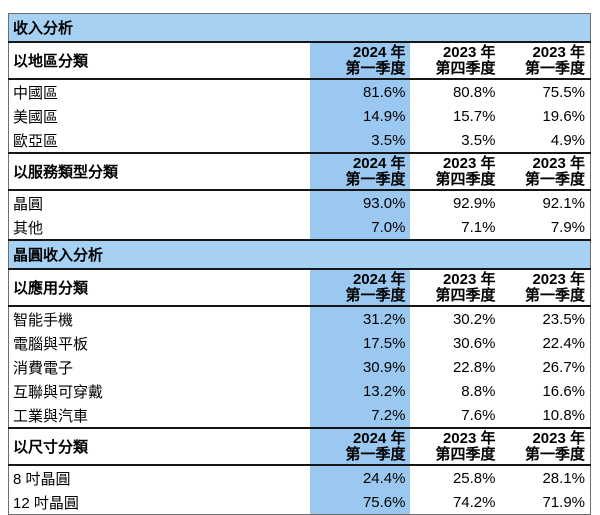  I want to click on value-cell: 17.5%, so click(359, 343).